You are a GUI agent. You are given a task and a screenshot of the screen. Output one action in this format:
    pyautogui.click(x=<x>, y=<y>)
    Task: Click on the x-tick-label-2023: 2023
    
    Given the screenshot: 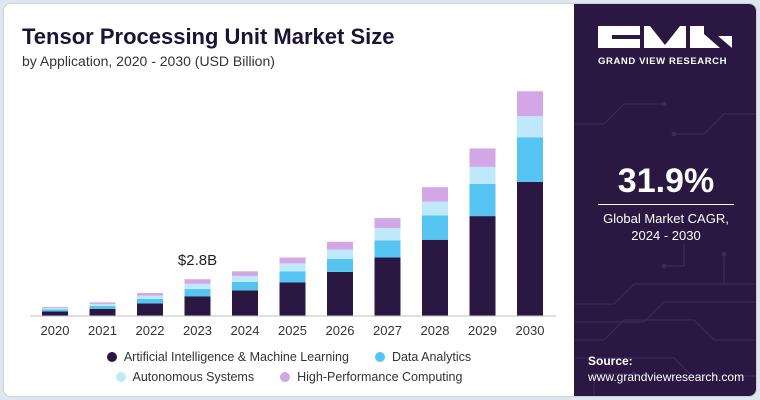 What is the action you would take?
    pyautogui.click(x=197, y=330)
    